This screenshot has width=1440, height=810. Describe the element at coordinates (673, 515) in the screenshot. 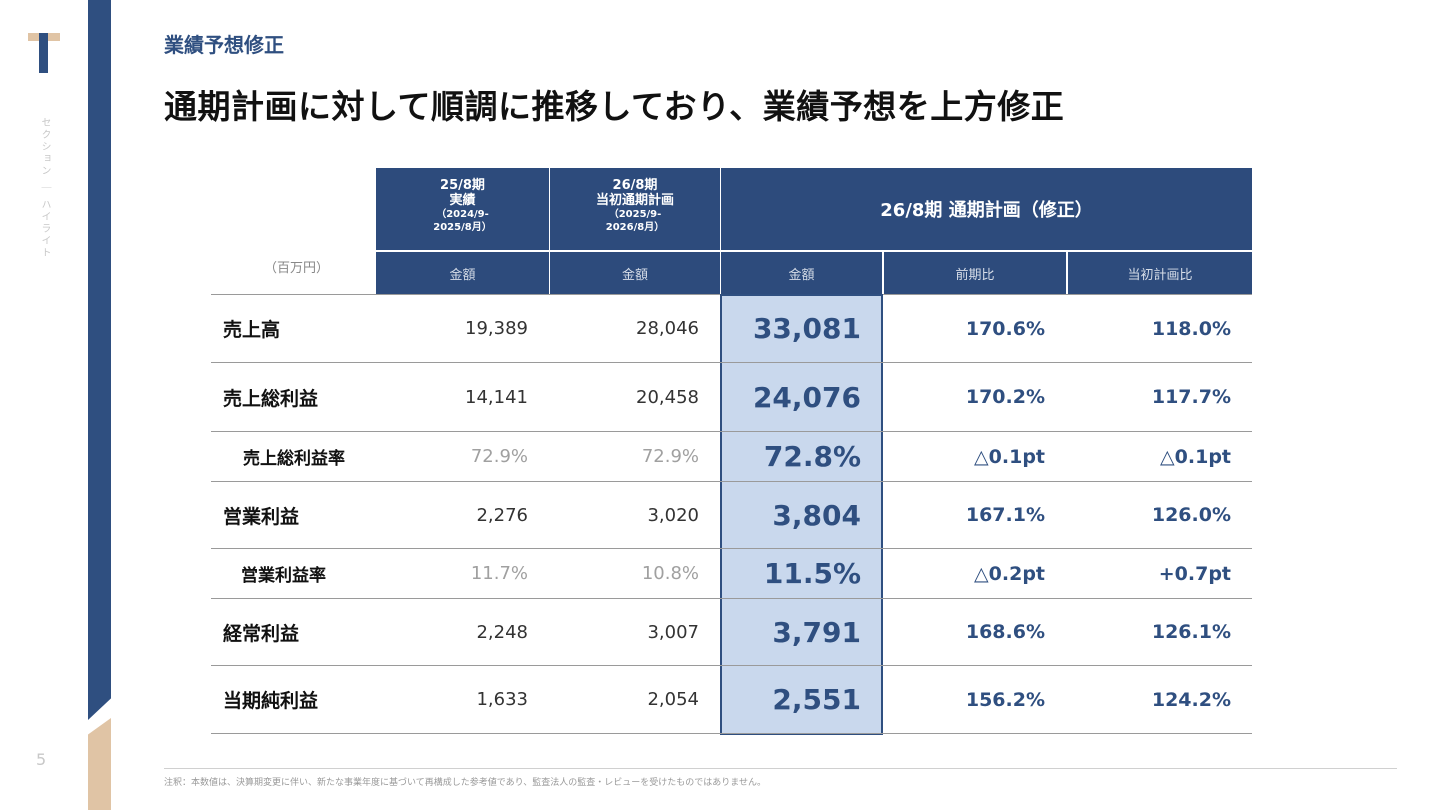

I see `cell-plan: 3,020` at that location.